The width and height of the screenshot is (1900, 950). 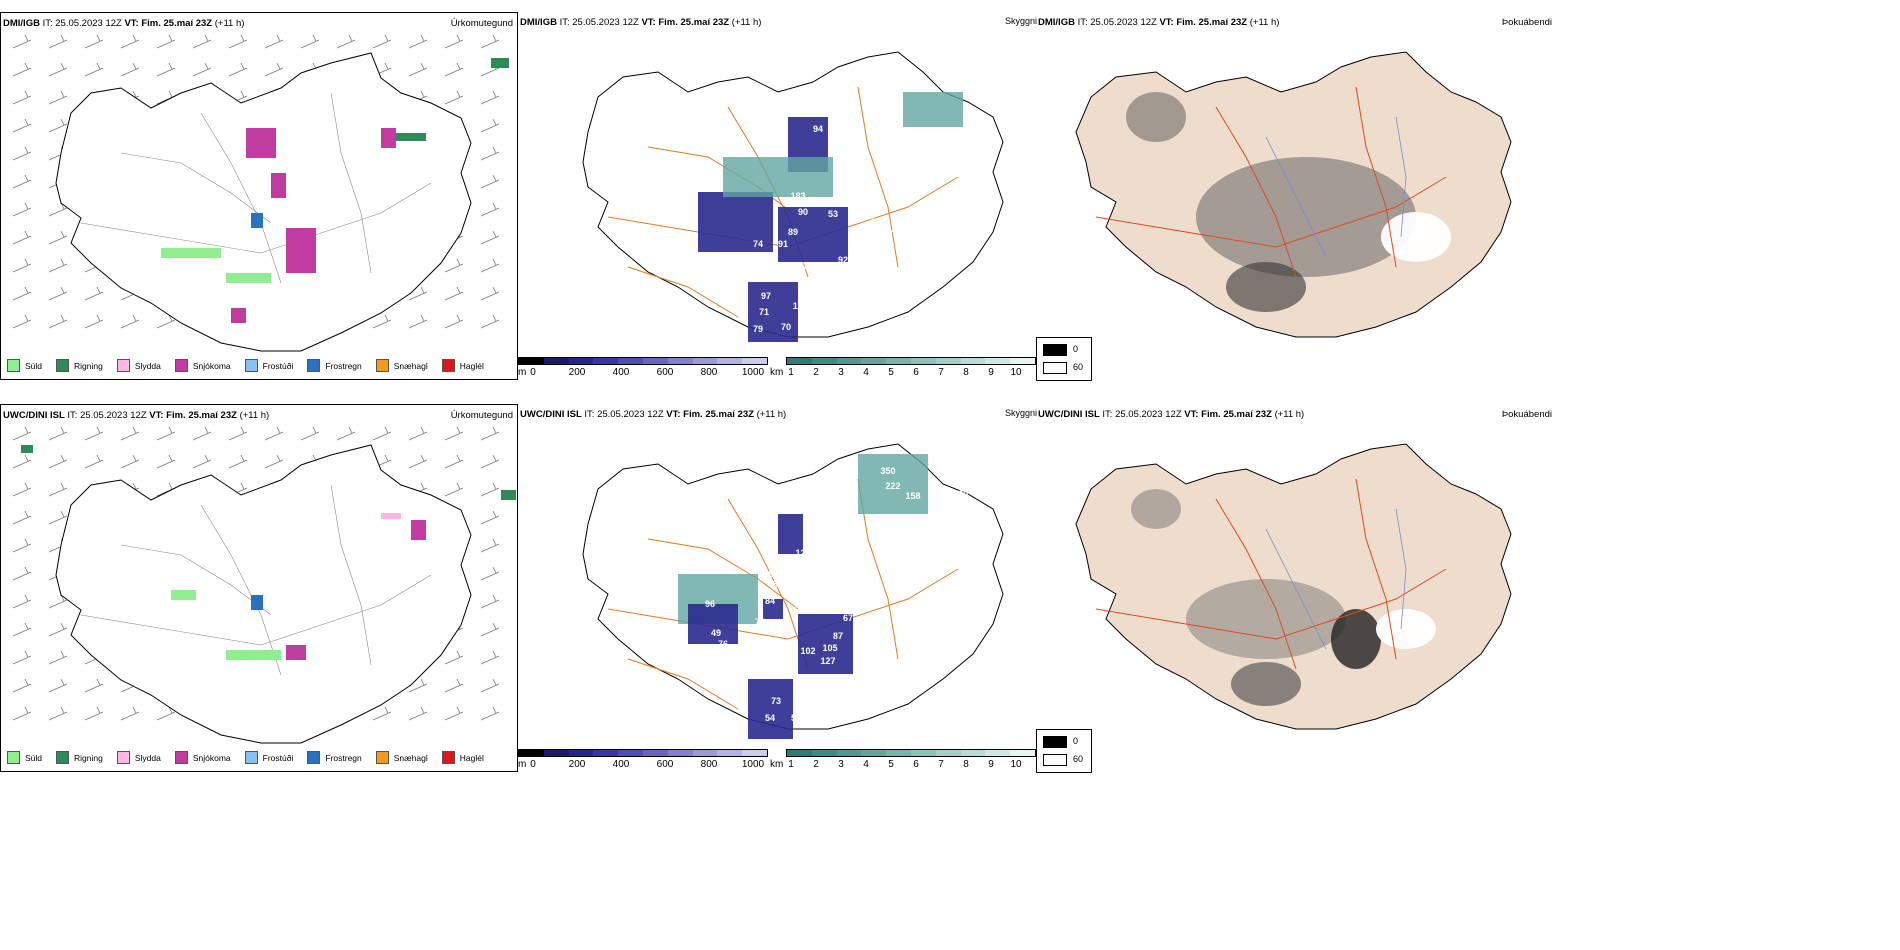 I want to click on fog-legend-label-0: 0, so click(x=1076, y=741).